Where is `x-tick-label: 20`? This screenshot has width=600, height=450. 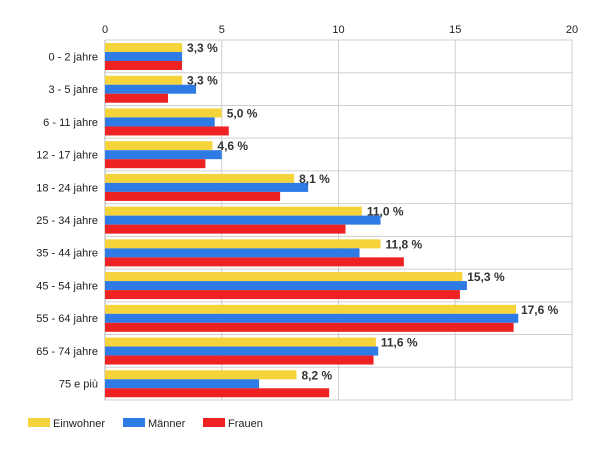
x-tick-label: 20 is located at coordinates (572, 30).